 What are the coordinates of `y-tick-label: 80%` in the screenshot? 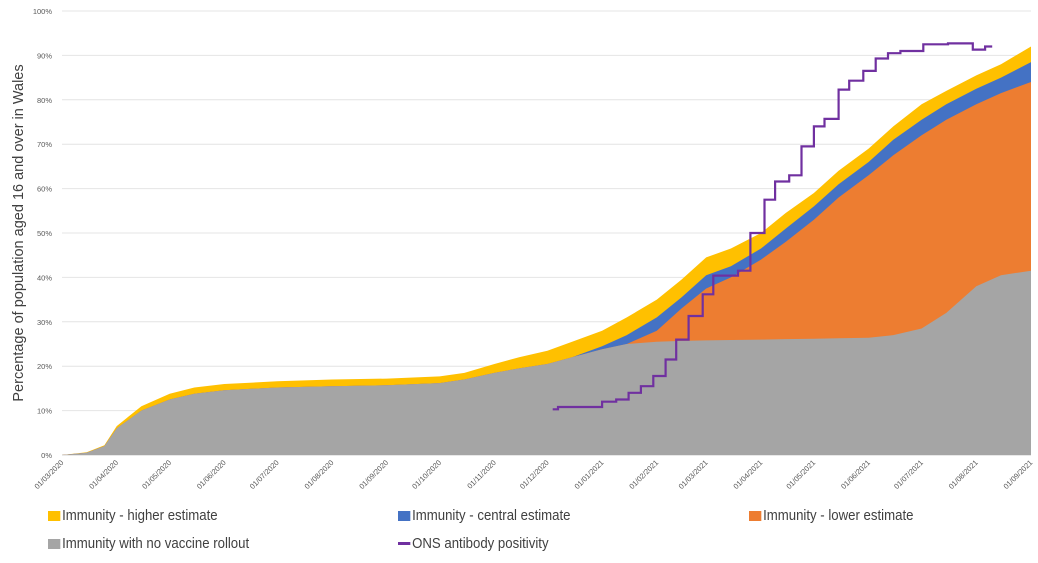 It's located at (44, 100).